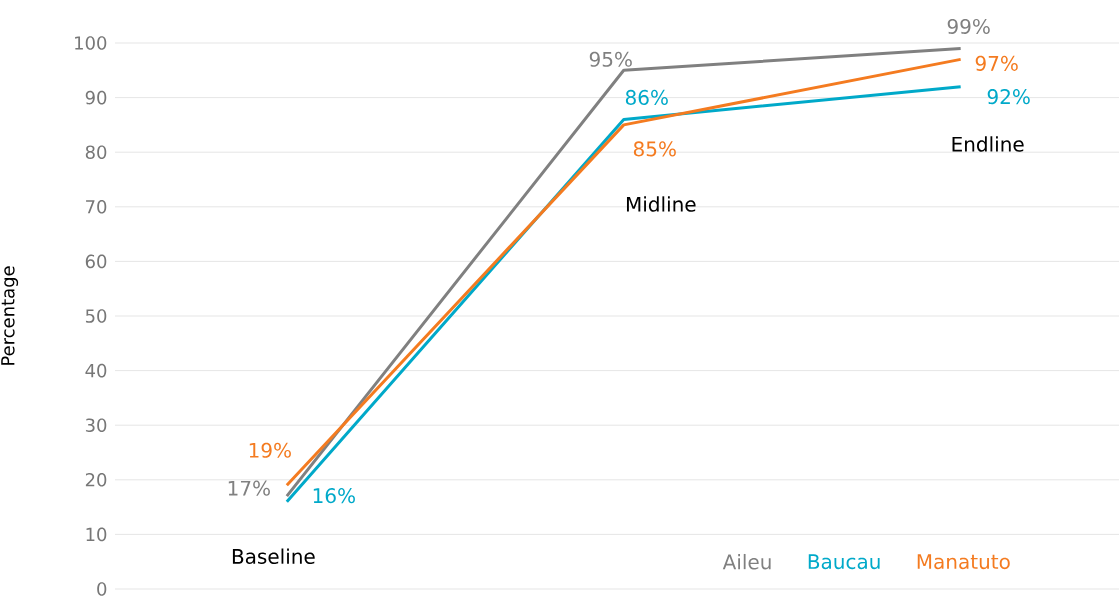  Describe the element at coordinates (273, 556) in the screenshot. I see `x-tick-label: Baseline` at that location.